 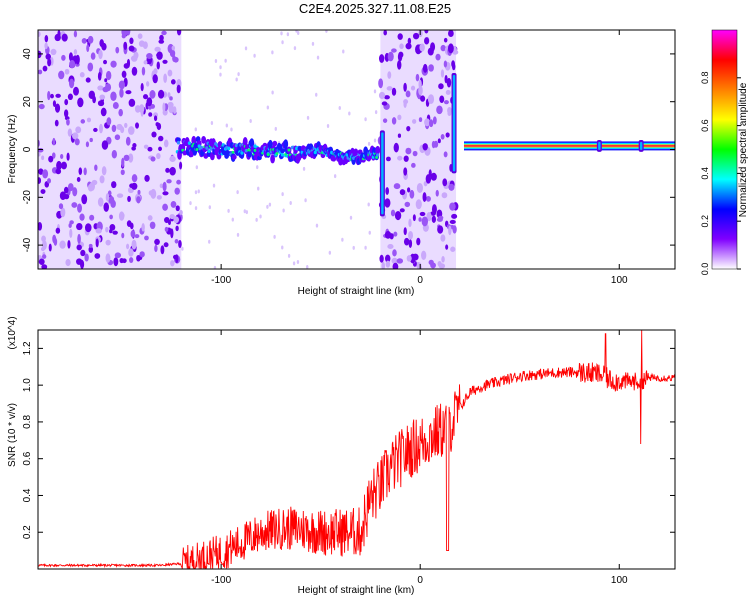 I want to click on snr-y-axis-label: SNR (10 * v/v), so click(x=12, y=435).